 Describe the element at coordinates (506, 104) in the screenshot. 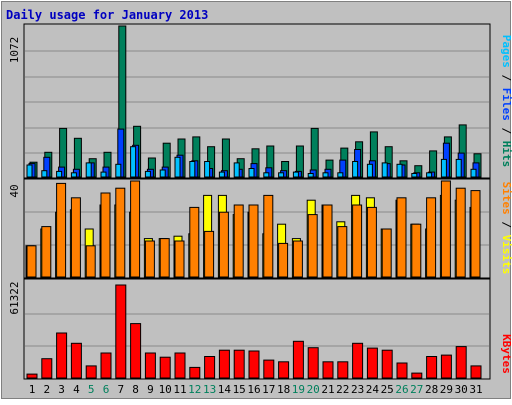

I see `files-label: Files` at that location.